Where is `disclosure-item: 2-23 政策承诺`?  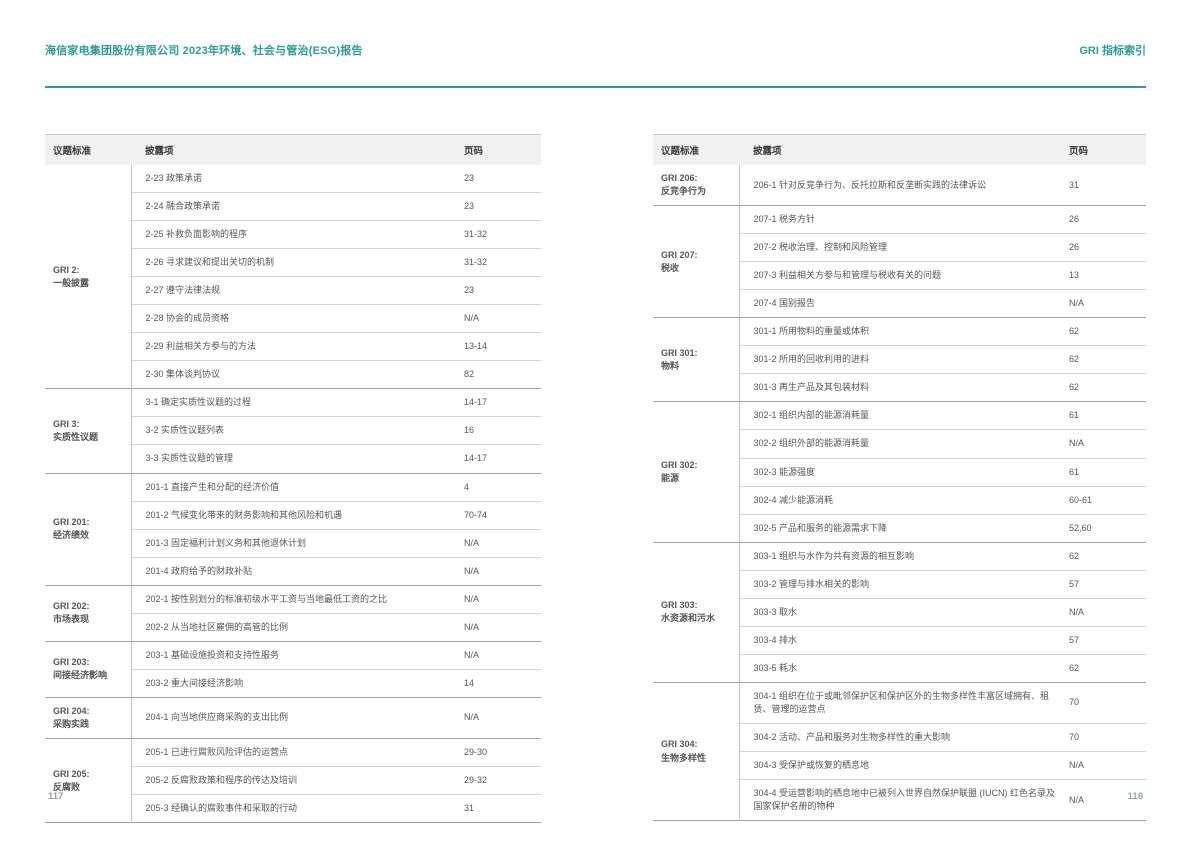 disclosure-item: 2-23 政策承诺 is located at coordinates (174, 178).